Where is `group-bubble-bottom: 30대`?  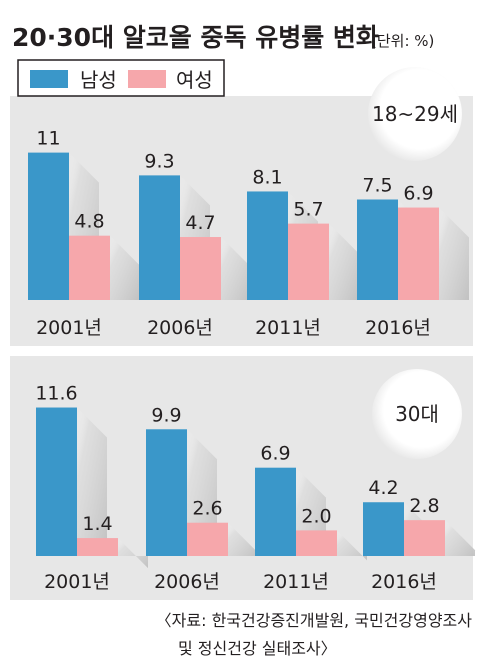
group-bubble-bottom: 30대 is located at coordinates (417, 414).